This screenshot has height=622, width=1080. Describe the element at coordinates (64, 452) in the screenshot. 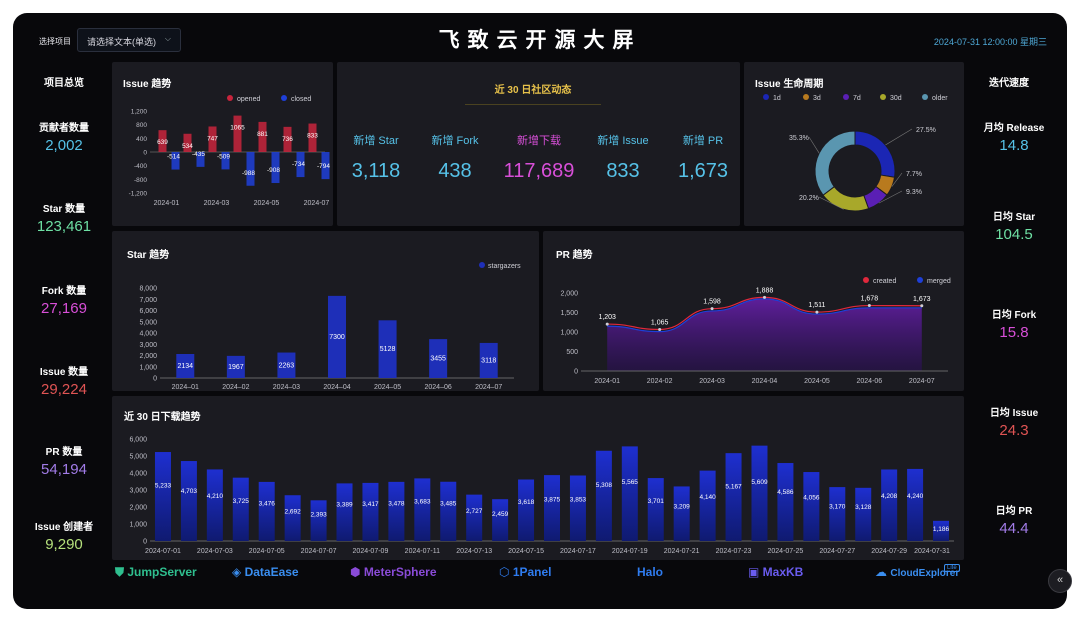

I see `stat-label: PR 数量` at that location.